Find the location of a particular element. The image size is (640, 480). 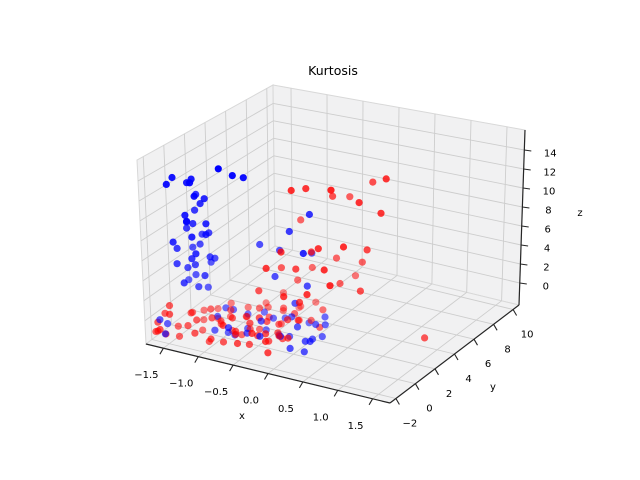

z-tick-label: 14 is located at coordinates (550, 154).